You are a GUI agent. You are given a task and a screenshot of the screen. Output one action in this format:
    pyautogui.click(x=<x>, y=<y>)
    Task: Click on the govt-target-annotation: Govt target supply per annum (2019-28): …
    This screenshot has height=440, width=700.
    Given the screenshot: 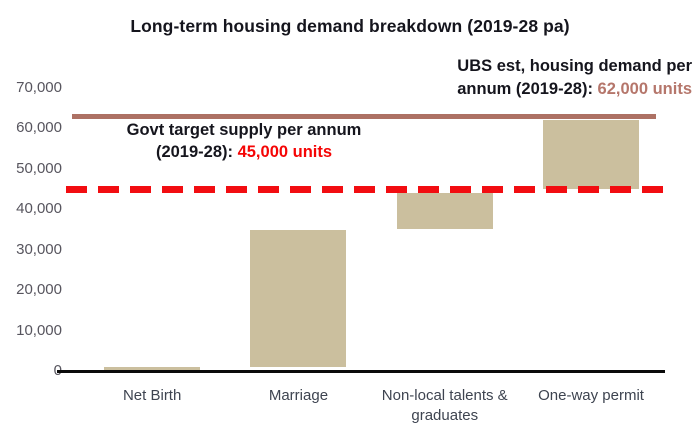 What is the action you would take?
    pyautogui.click(x=244, y=141)
    